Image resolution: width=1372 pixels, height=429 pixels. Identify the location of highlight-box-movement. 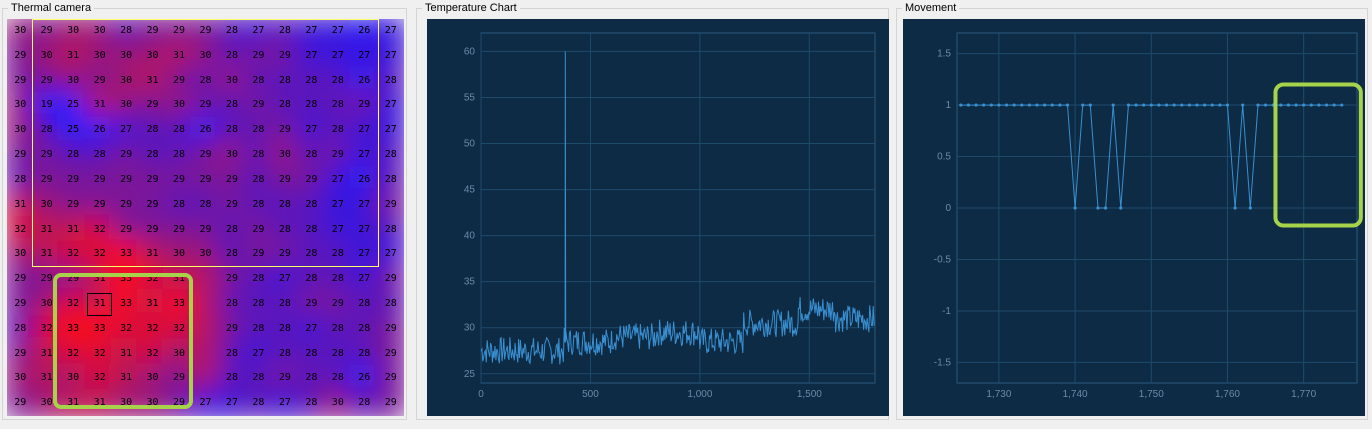
(1318, 155).